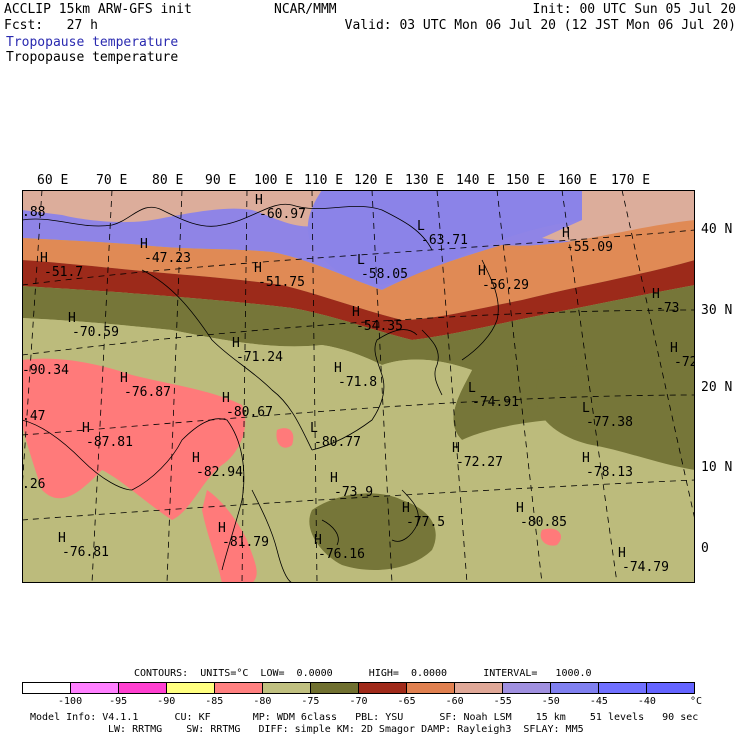  Describe the element at coordinates (85, 552) in the screenshot. I see `extremum-value: -76.81` at that location.